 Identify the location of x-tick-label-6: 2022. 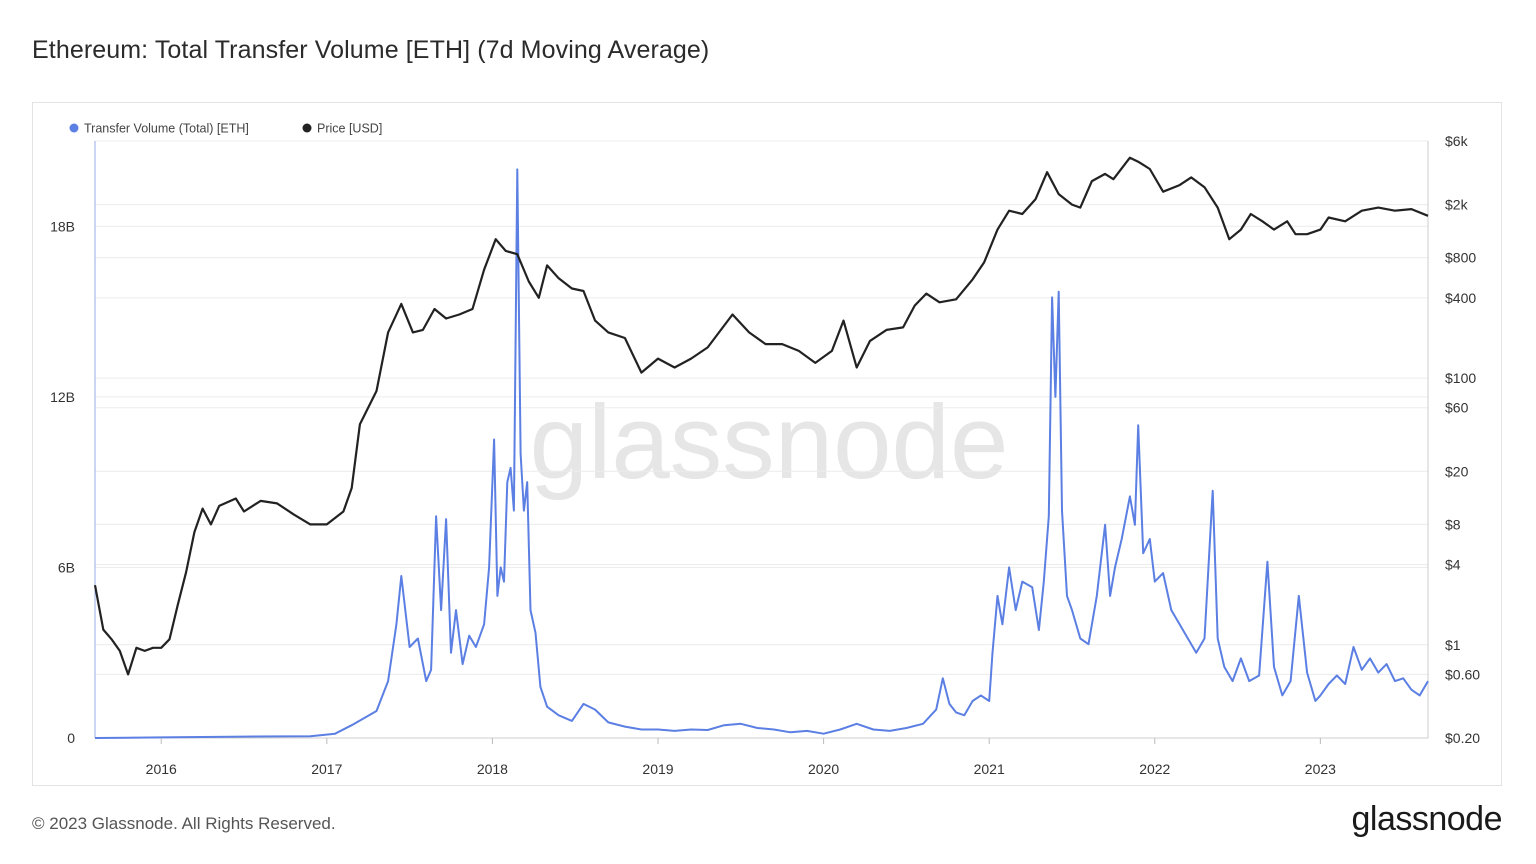
(1154, 769).